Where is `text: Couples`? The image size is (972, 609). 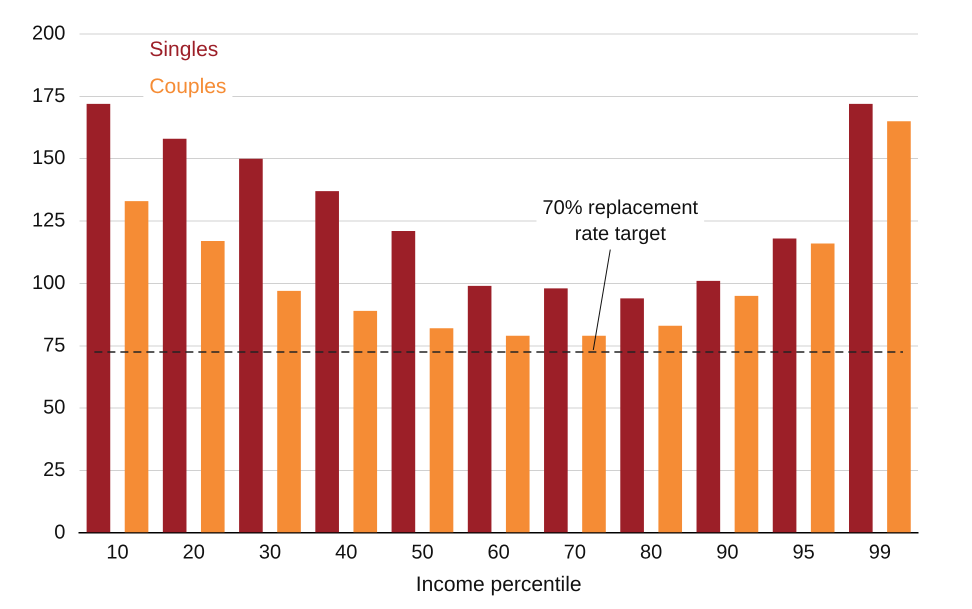
text: Couples is located at coordinates (187, 86).